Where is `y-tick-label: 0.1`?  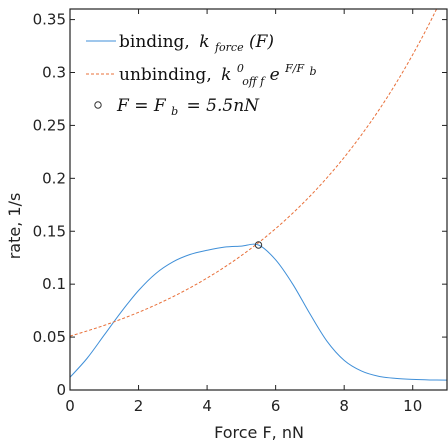
y-tick-label: 0.1 is located at coordinates (54, 284).